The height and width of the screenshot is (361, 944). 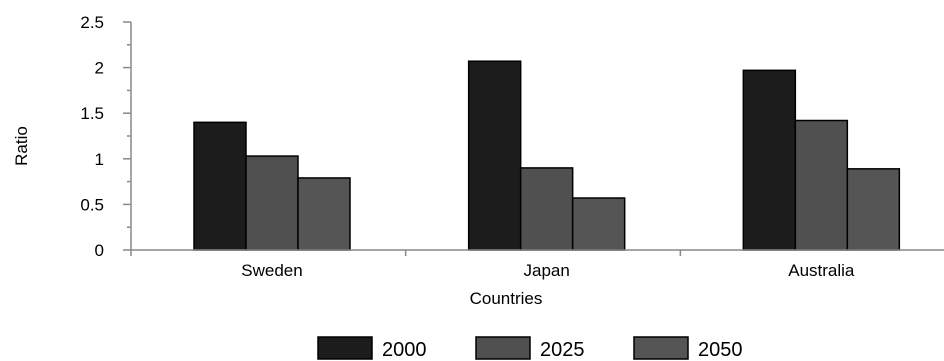 I want to click on bar-sweden-2050, so click(x=324, y=214).